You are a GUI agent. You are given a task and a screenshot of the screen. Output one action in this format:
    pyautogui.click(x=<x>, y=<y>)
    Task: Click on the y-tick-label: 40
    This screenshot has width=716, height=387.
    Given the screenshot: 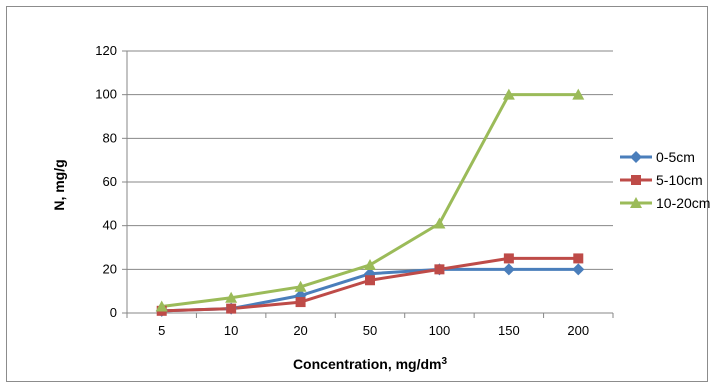 What is the action you would take?
    pyautogui.click(x=110, y=225)
    